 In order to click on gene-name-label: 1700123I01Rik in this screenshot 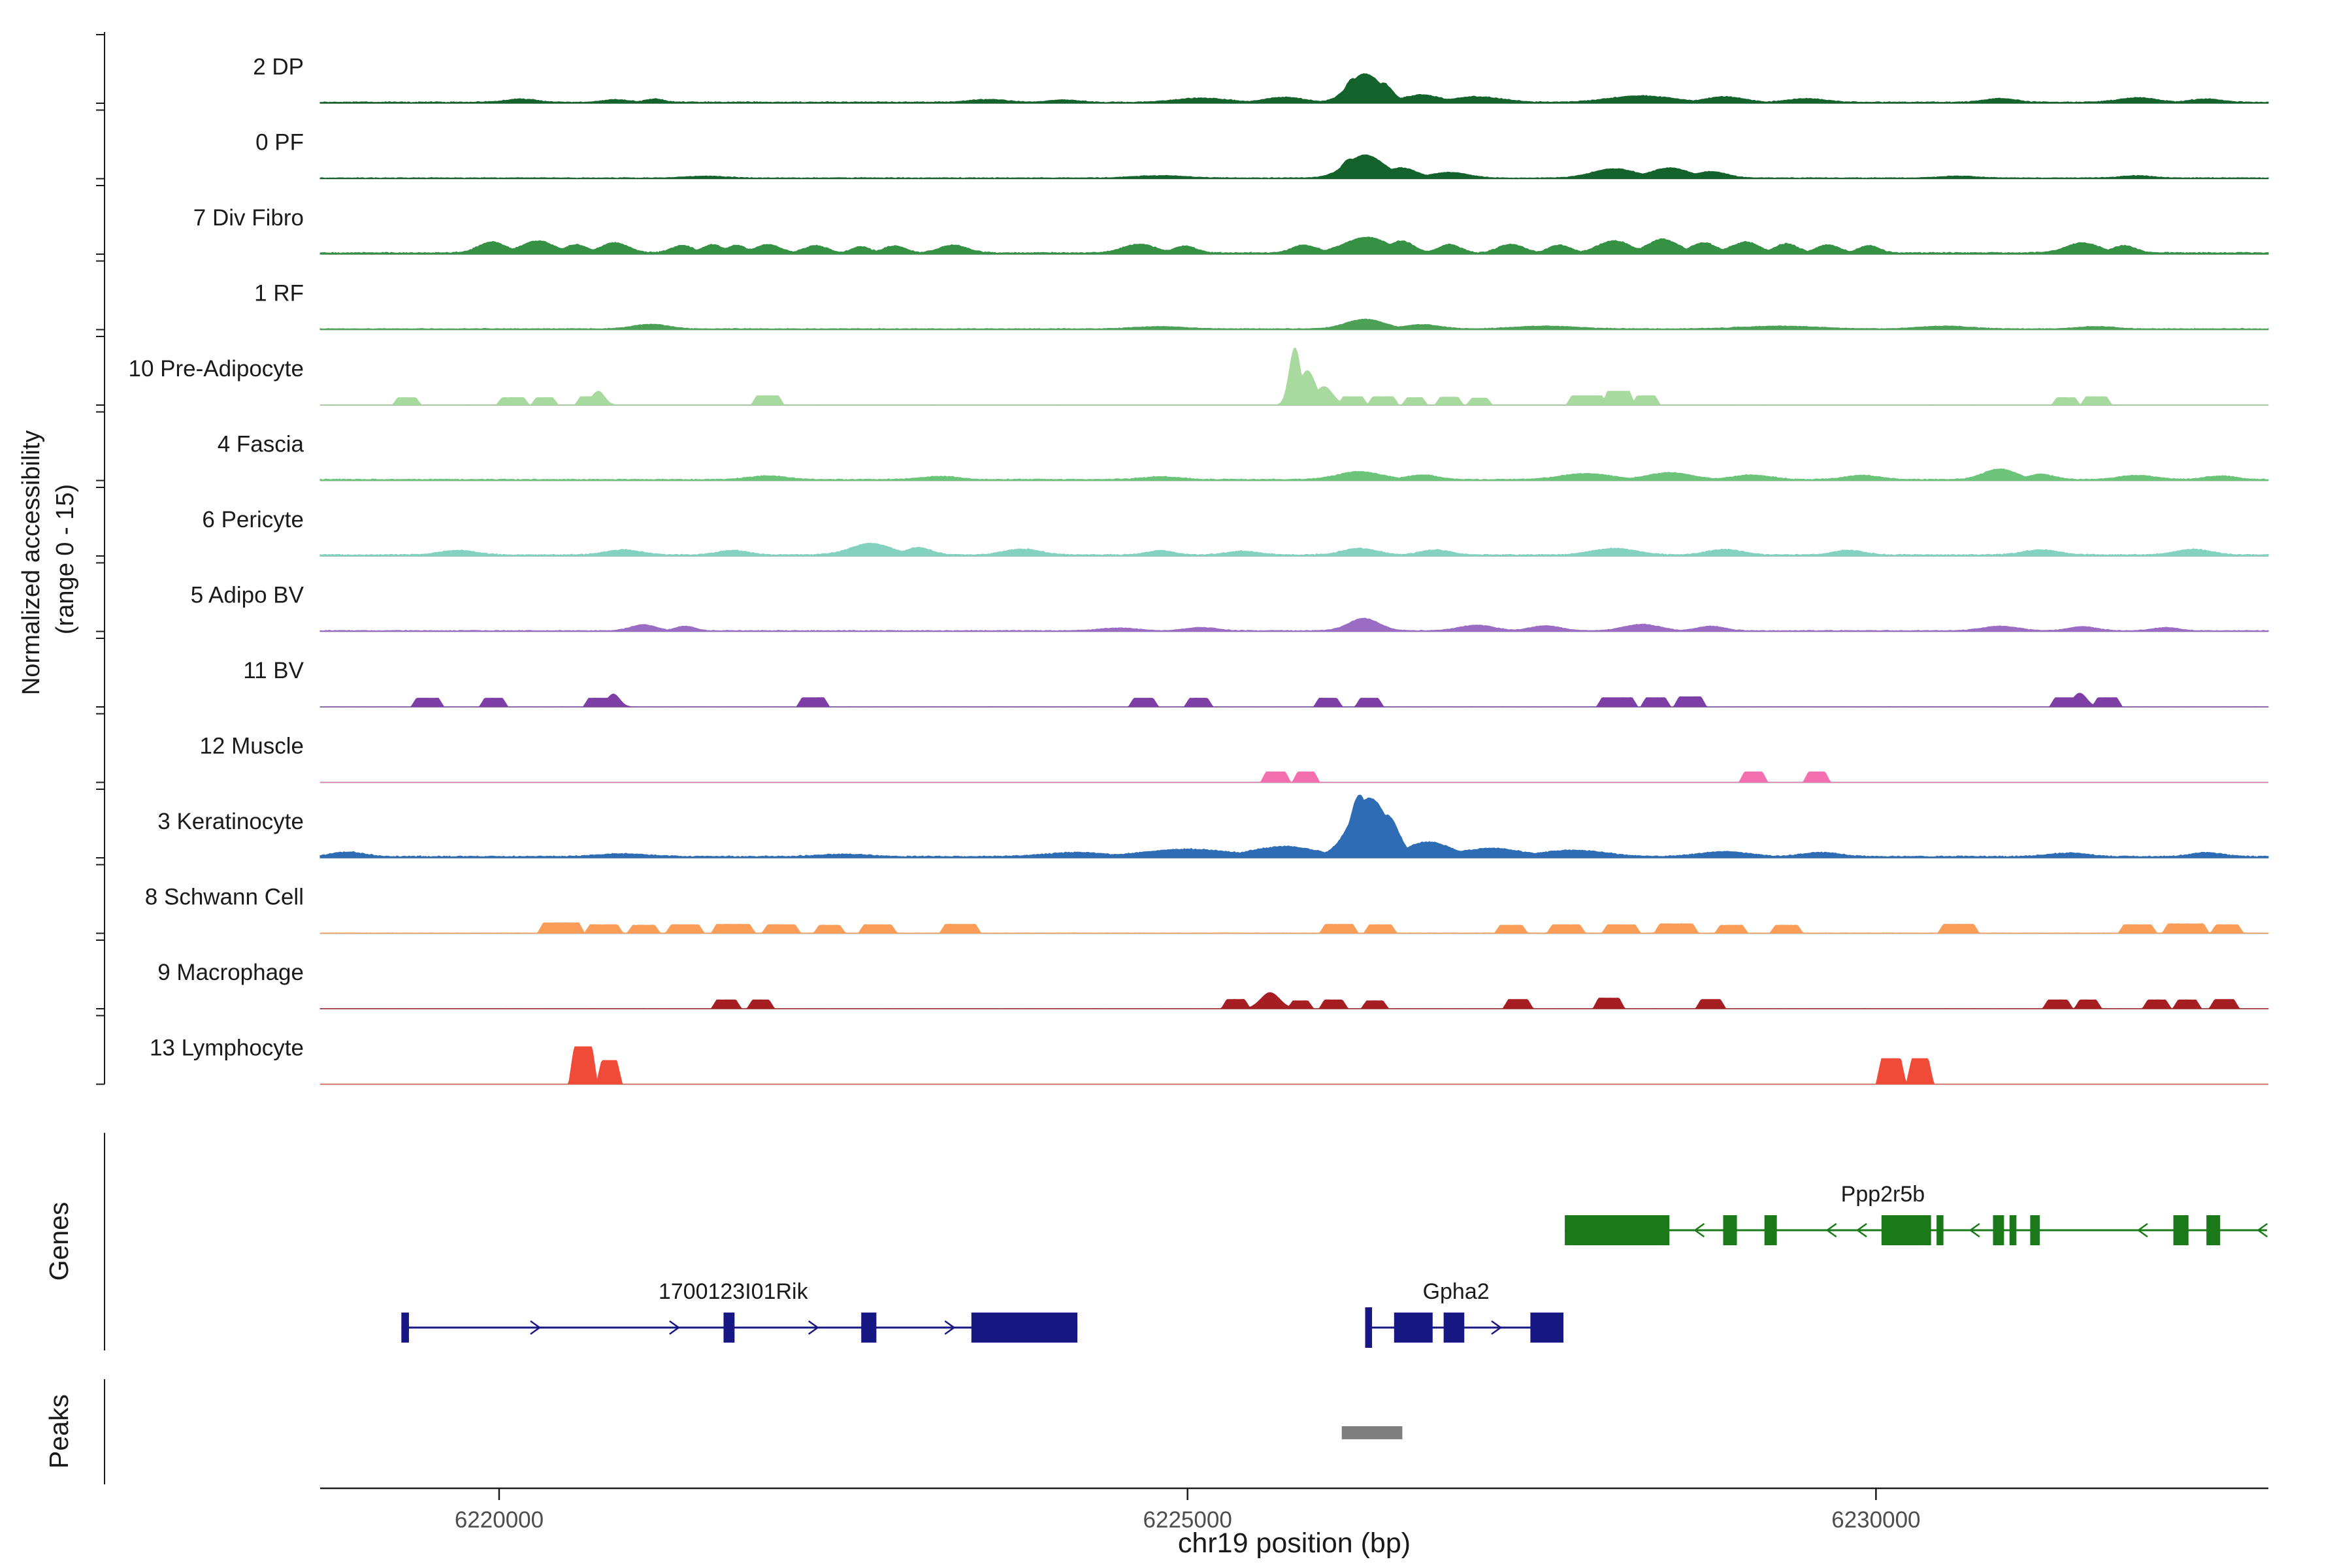, I will do `click(734, 1291)`.